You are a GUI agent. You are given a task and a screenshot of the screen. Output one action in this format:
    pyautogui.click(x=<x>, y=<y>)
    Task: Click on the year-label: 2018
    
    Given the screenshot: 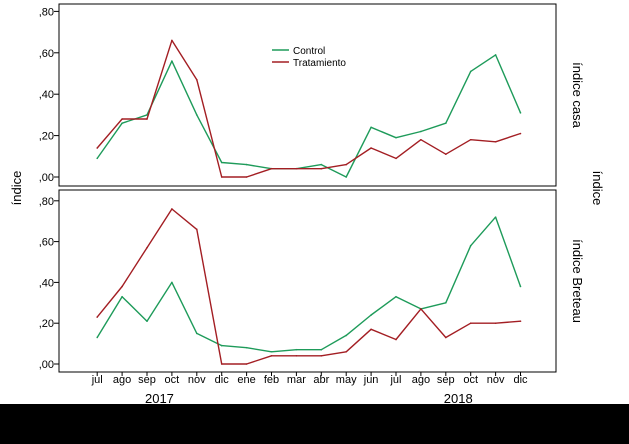 What is the action you would take?
    pyautogui.click(x=458, y=397)
    